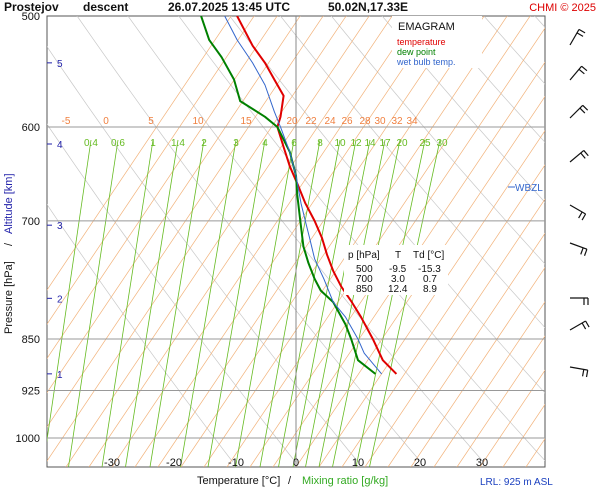 Image resolution: width=600 pixels, height=500 pixels. Describe the element at coordinates (442, 143) in the screenshot. I see `mixing-ratio-label: 30` at that location.